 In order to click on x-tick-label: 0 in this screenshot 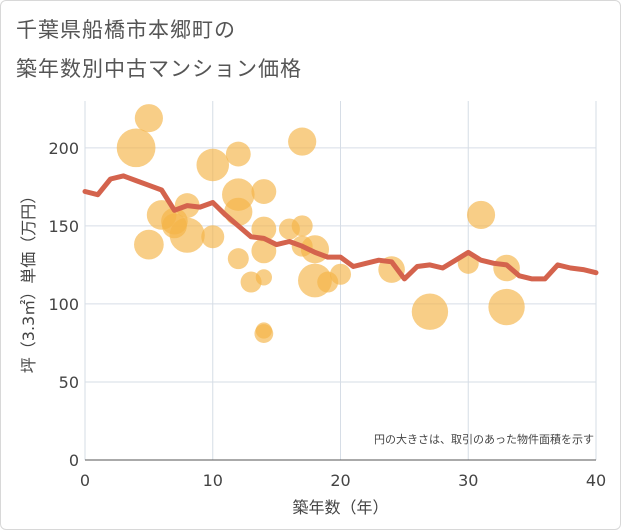, I will do `click(85, 480)`.